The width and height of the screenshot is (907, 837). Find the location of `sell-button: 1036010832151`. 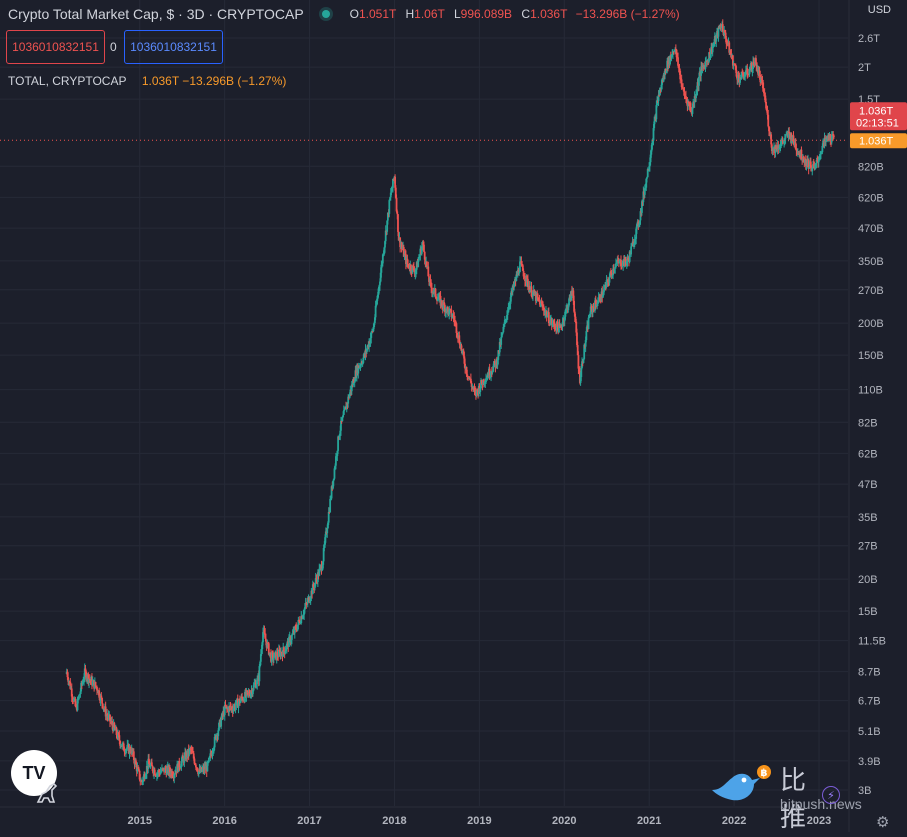

sell-button: 1036010832151 is located at coordinates (55, 47).